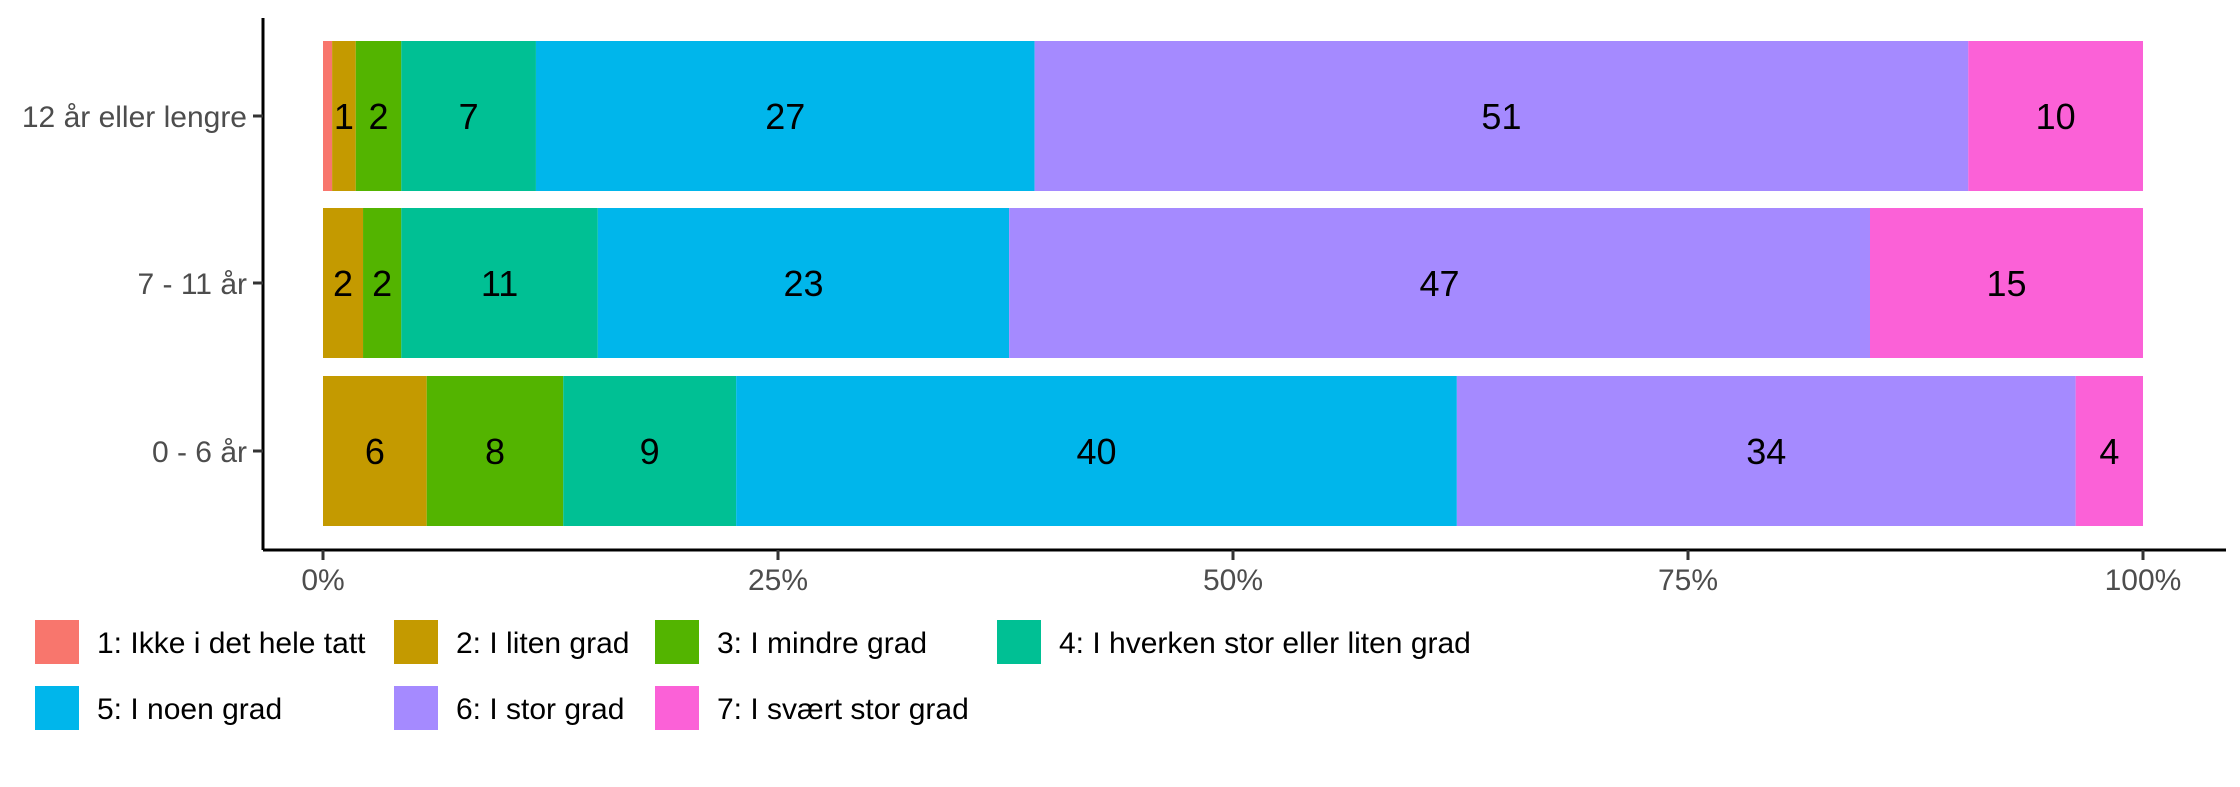  I want to click on x-tick-label-0: 0%, so click(322, 580).